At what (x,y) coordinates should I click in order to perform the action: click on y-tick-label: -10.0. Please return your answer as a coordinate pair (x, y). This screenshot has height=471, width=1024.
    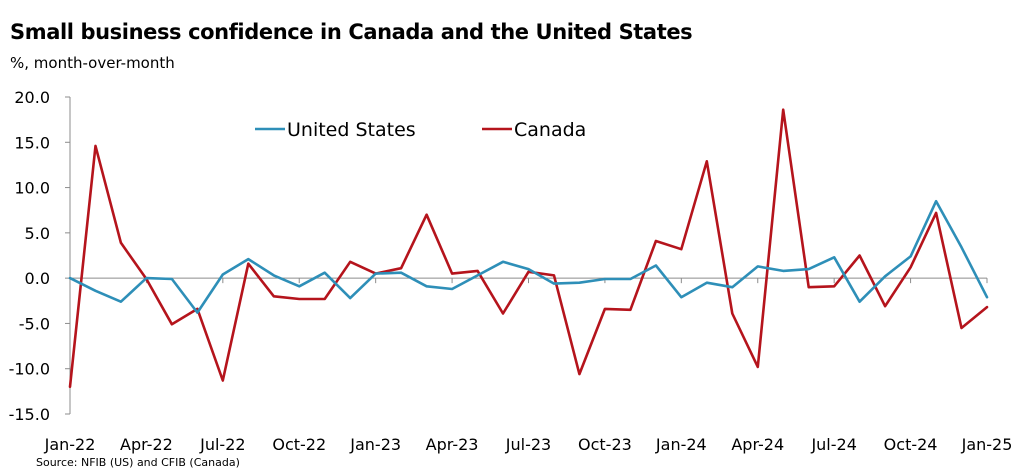
    Looking at the image, I should click on (29, 369).